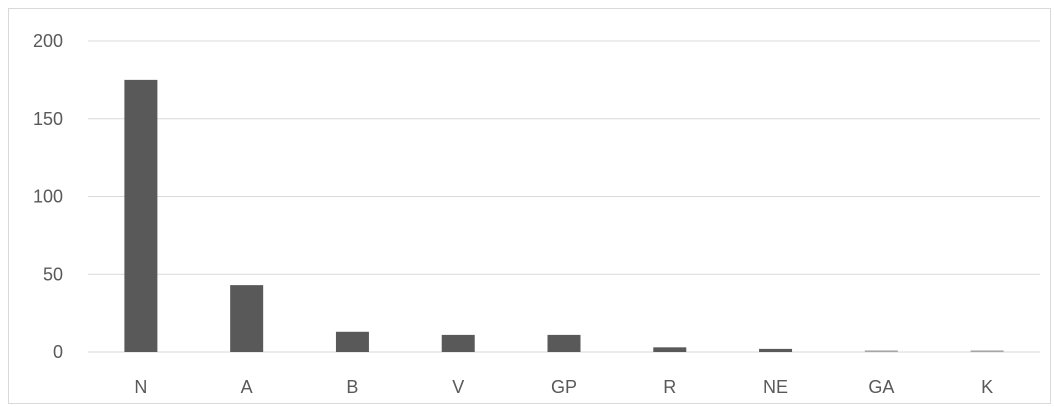 This screenshot has height=407, width=1054. What do you see at coordinates (141, 215) in the screenshot?
I see `bar-n` at bounding box center [141, 215].